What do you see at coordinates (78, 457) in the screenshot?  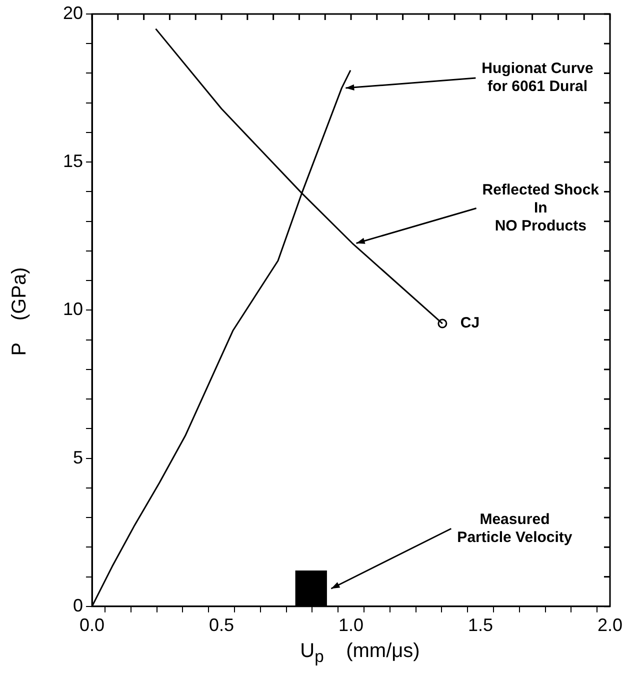 I see `y-tick-label: 5` at bounding box center [78, 457].